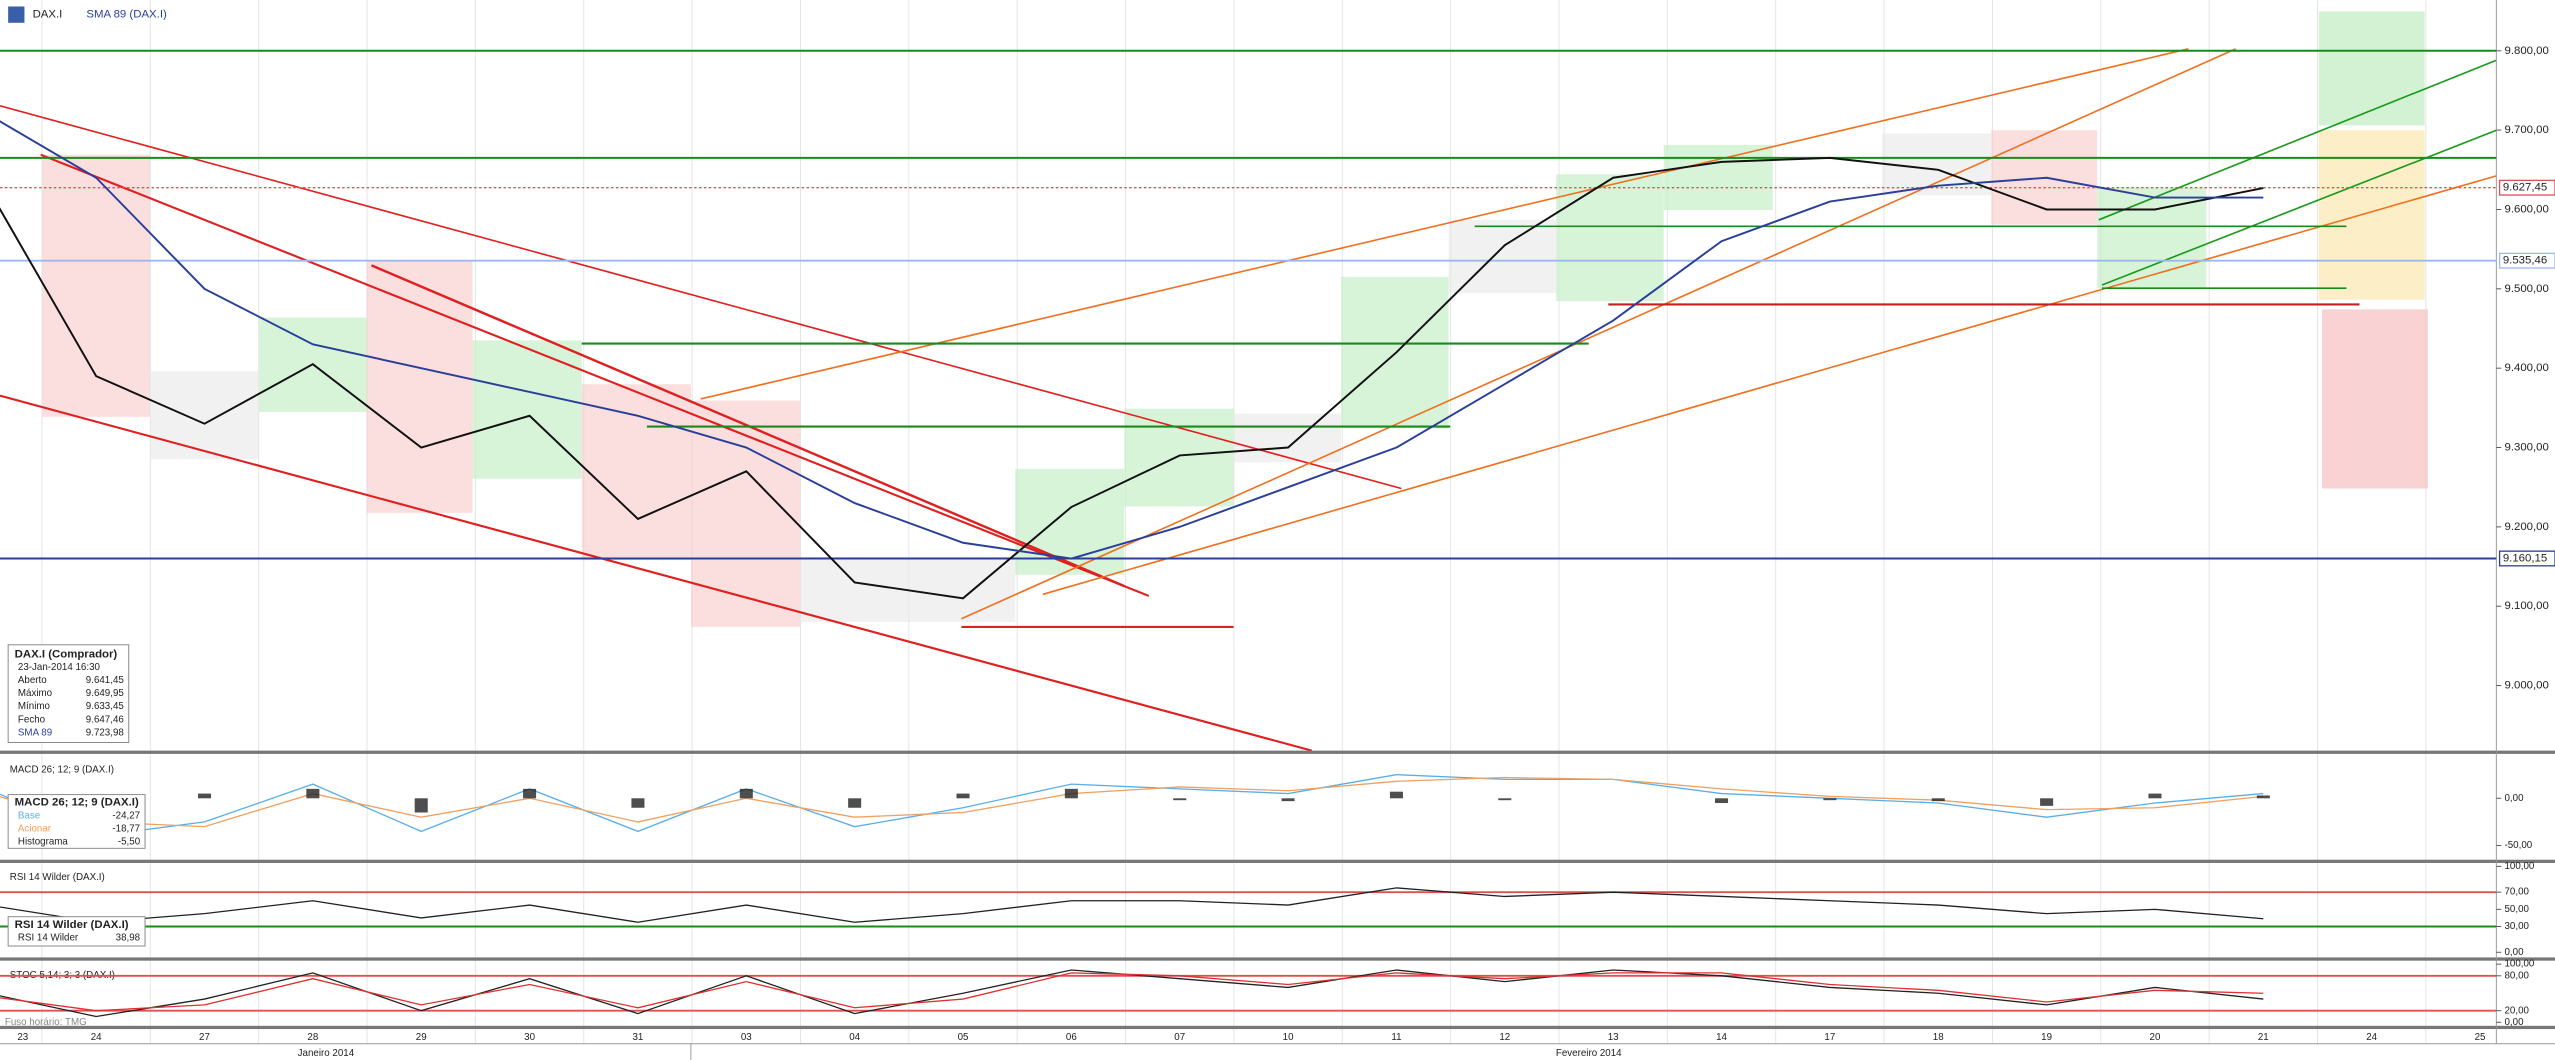 The width and height of the screenshot is (2555, 1060). What do you see at coordinates (2525, 559) in the screenshot?
I see `price-tag-label: 9.160,15` at bounding box center [2525, 559].